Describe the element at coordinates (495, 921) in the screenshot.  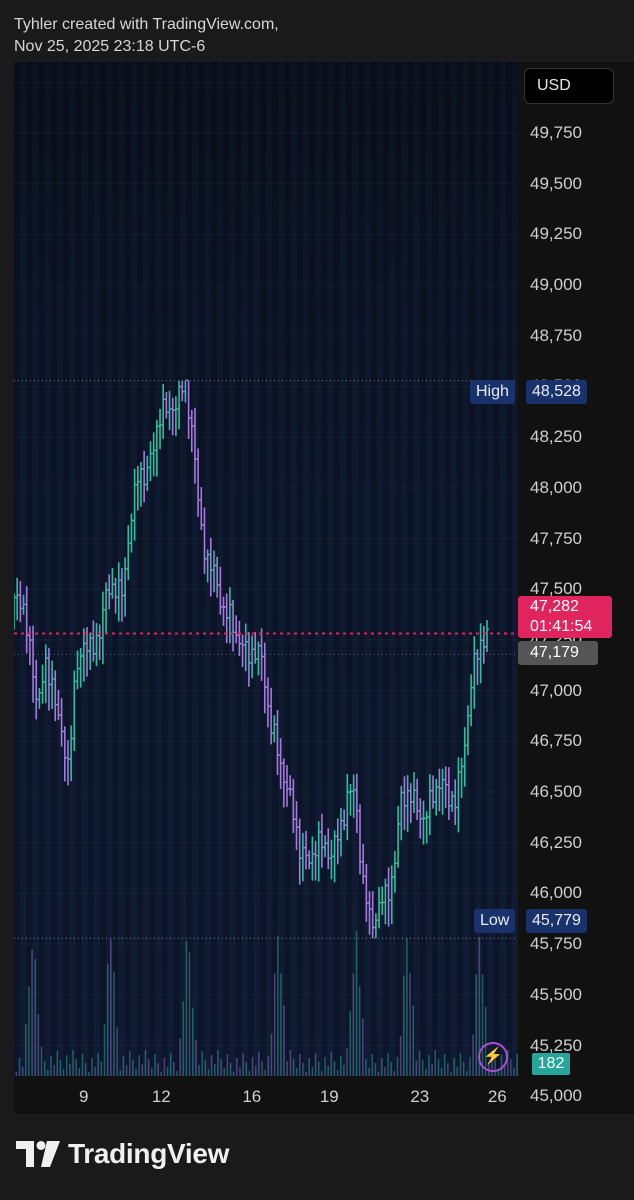
I see `low-label: Low` at that location.